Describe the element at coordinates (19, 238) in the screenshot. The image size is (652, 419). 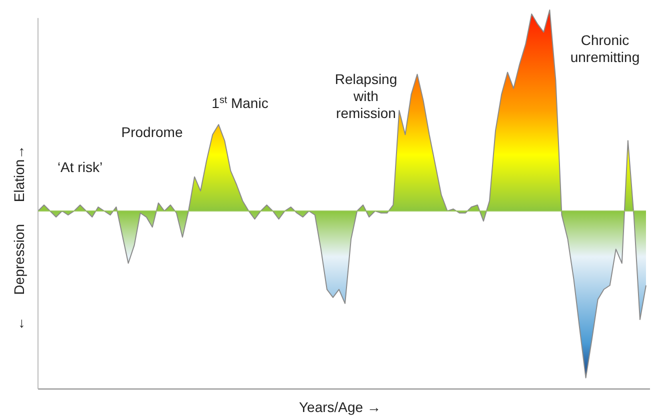
I see `y-axis-title: ← Depression Elation→` at that location.